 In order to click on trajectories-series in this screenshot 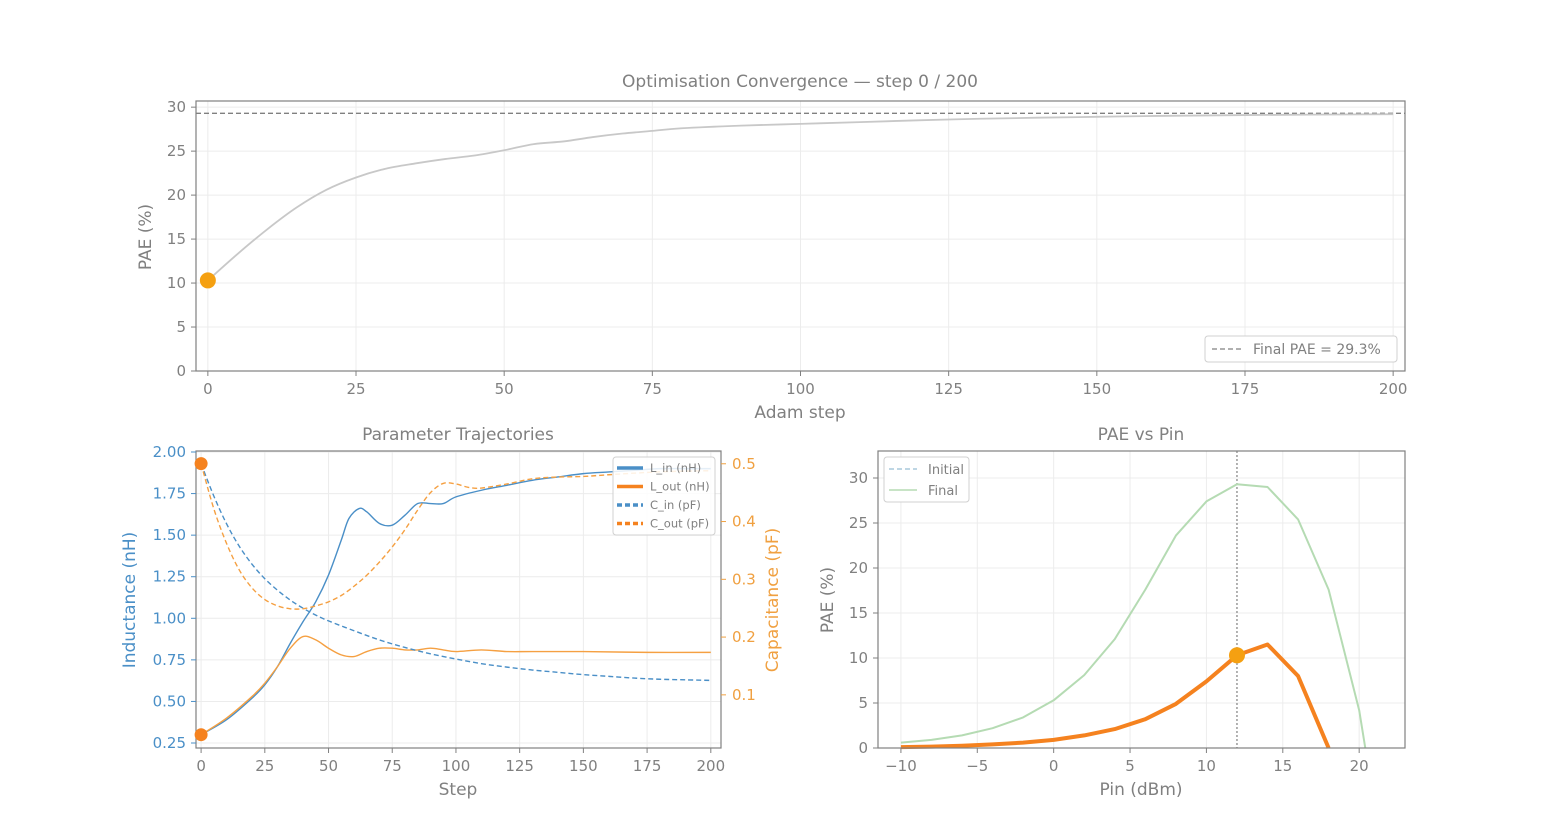, I will do `click(455, 599)`.